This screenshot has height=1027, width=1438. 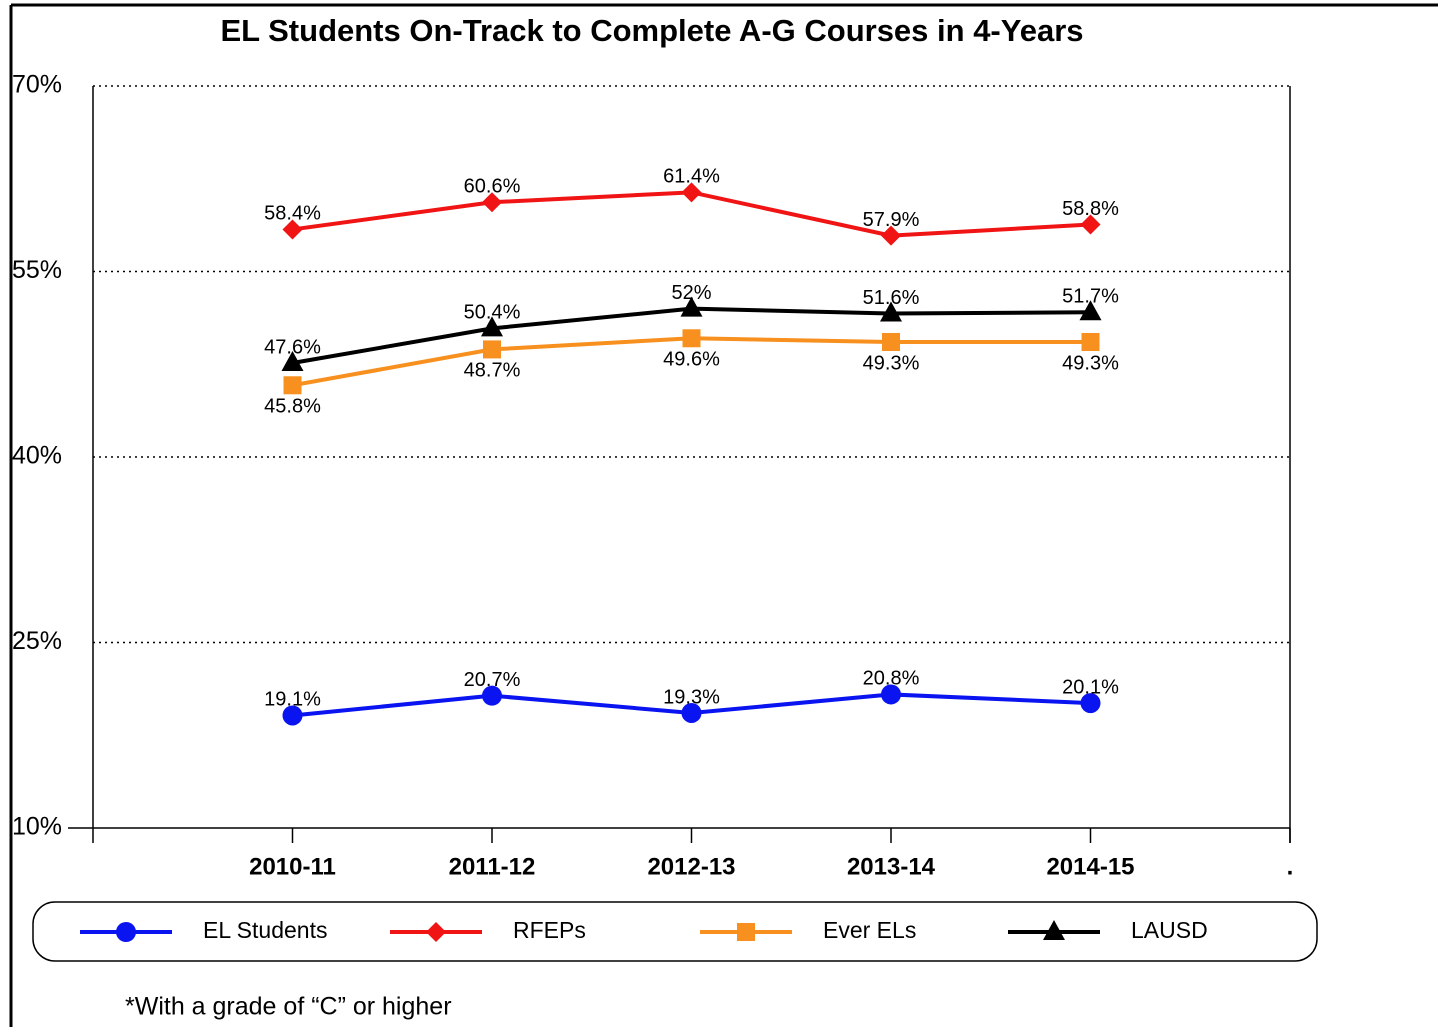 What do you see at coordinates (265, 930) in the screenshot?
I see `legend-label: EL Students` at bounding box center [265, 930].